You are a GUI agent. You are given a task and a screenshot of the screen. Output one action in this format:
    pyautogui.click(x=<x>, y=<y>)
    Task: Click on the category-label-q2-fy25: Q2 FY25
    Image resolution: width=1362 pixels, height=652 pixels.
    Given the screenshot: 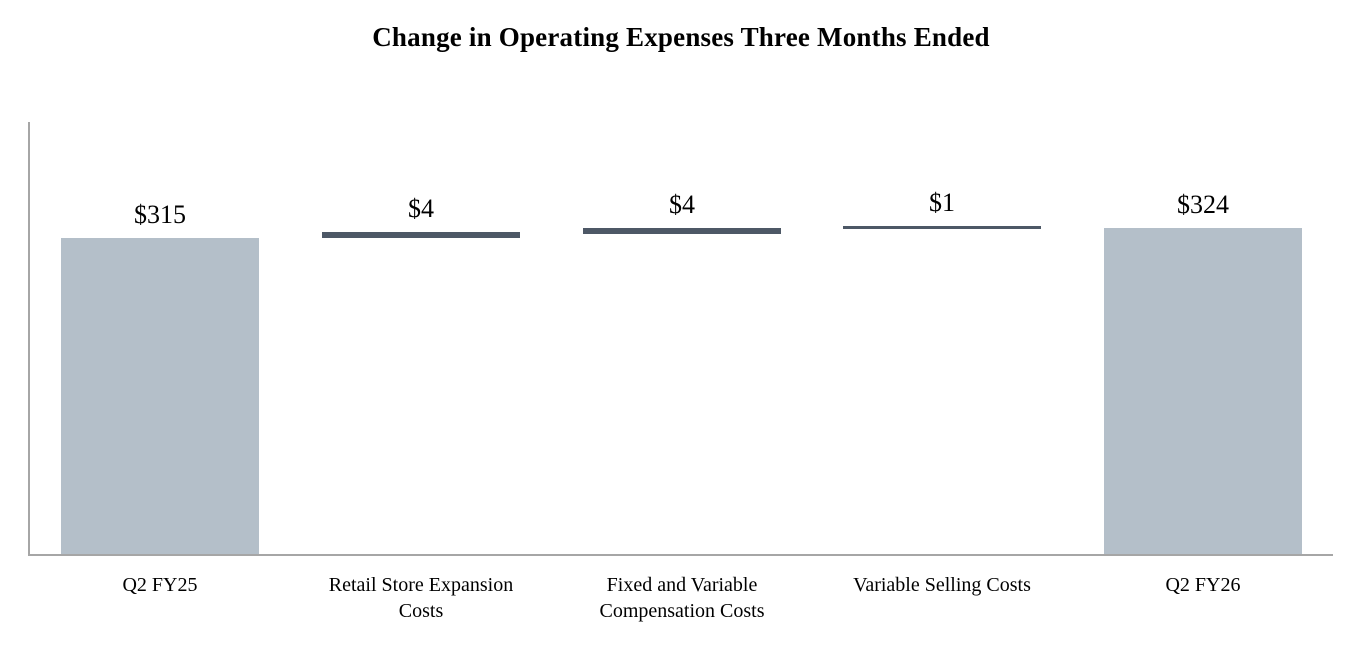 What is the action you would take?
    pyautogui.click(x=160, y=585)
    